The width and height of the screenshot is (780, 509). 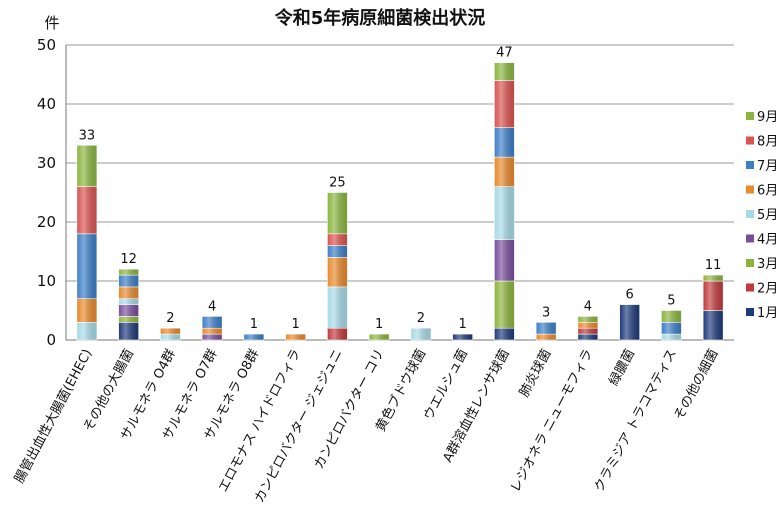 I want to click on y-axis-ticks: 0 10 20 30 40 50, so click(x=46, y=192).